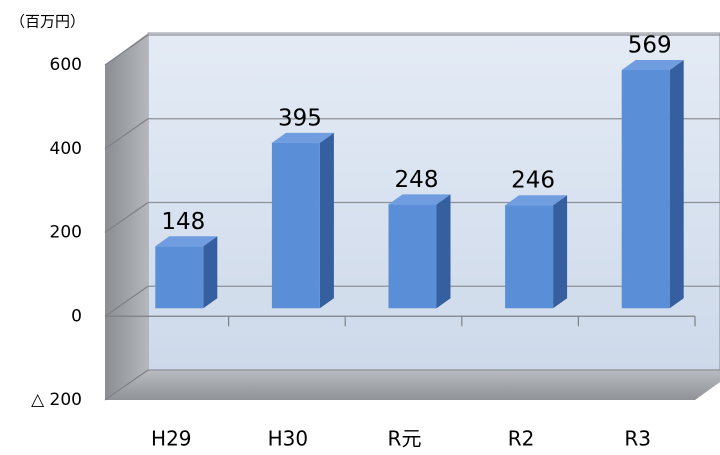 Image resolution: width=720 pixels, height=455 pixels. What do you see at coordinates (66, 149) in the screenshot?
I see `y-tick-label: 400` at bounding box center [66, 149].